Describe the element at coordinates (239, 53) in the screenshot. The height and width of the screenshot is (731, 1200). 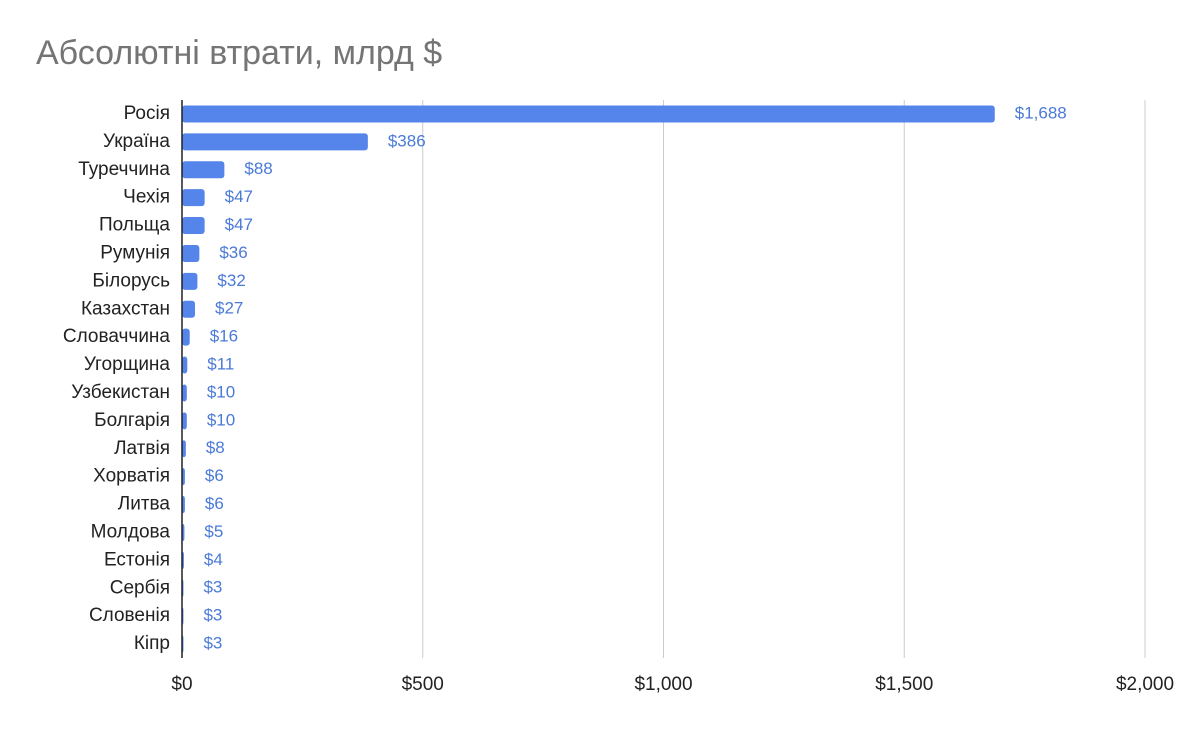
I see `chart-title: Абсолютні втрати, млрд $` at that location.